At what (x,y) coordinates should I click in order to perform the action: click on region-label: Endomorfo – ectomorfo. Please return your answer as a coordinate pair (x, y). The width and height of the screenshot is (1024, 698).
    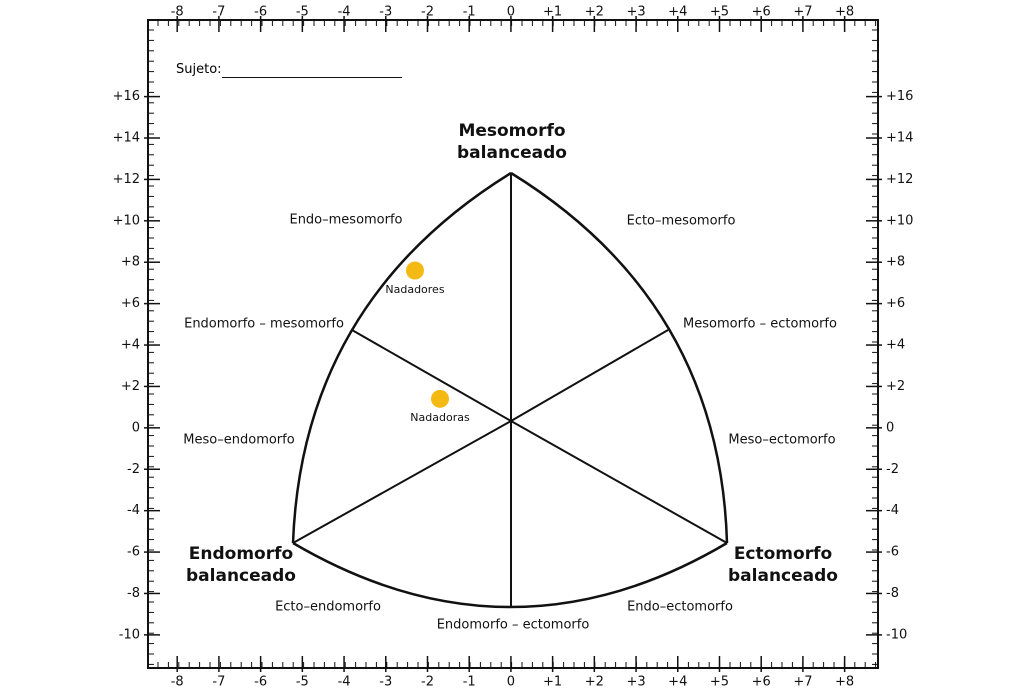
    Looking at the image, I should click on (513, 625).